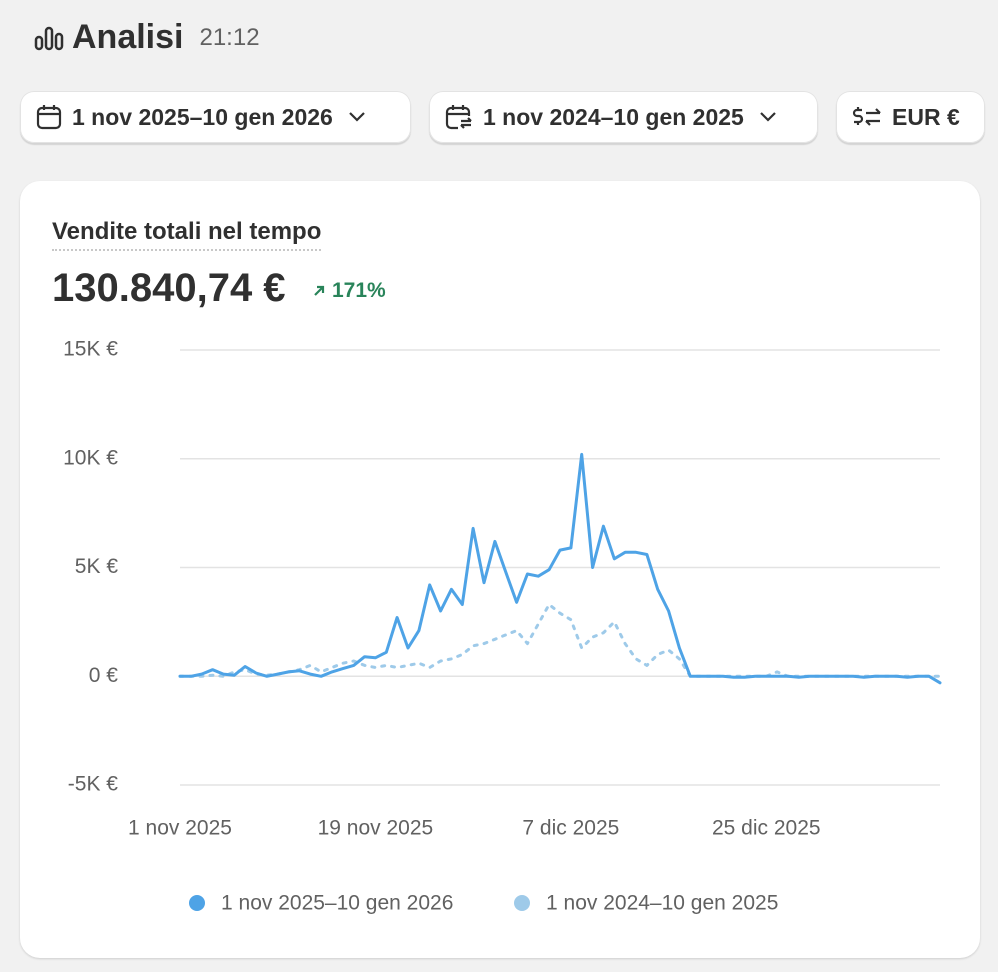 The height and width of the screenshot is (972, 998). What do you see at coordinates (90, 349) in the screenshot?
I see `y-tick-label: 15K €` at bounding box center [90, 349].